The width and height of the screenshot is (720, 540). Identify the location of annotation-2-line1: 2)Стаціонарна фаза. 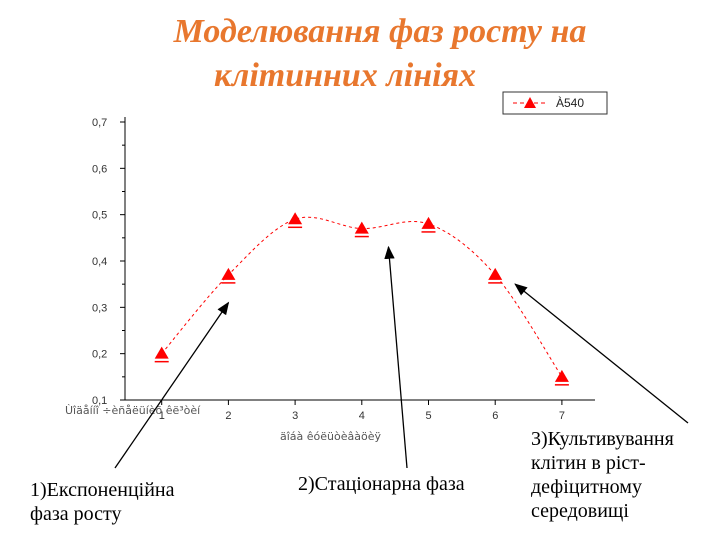
(381, 484).